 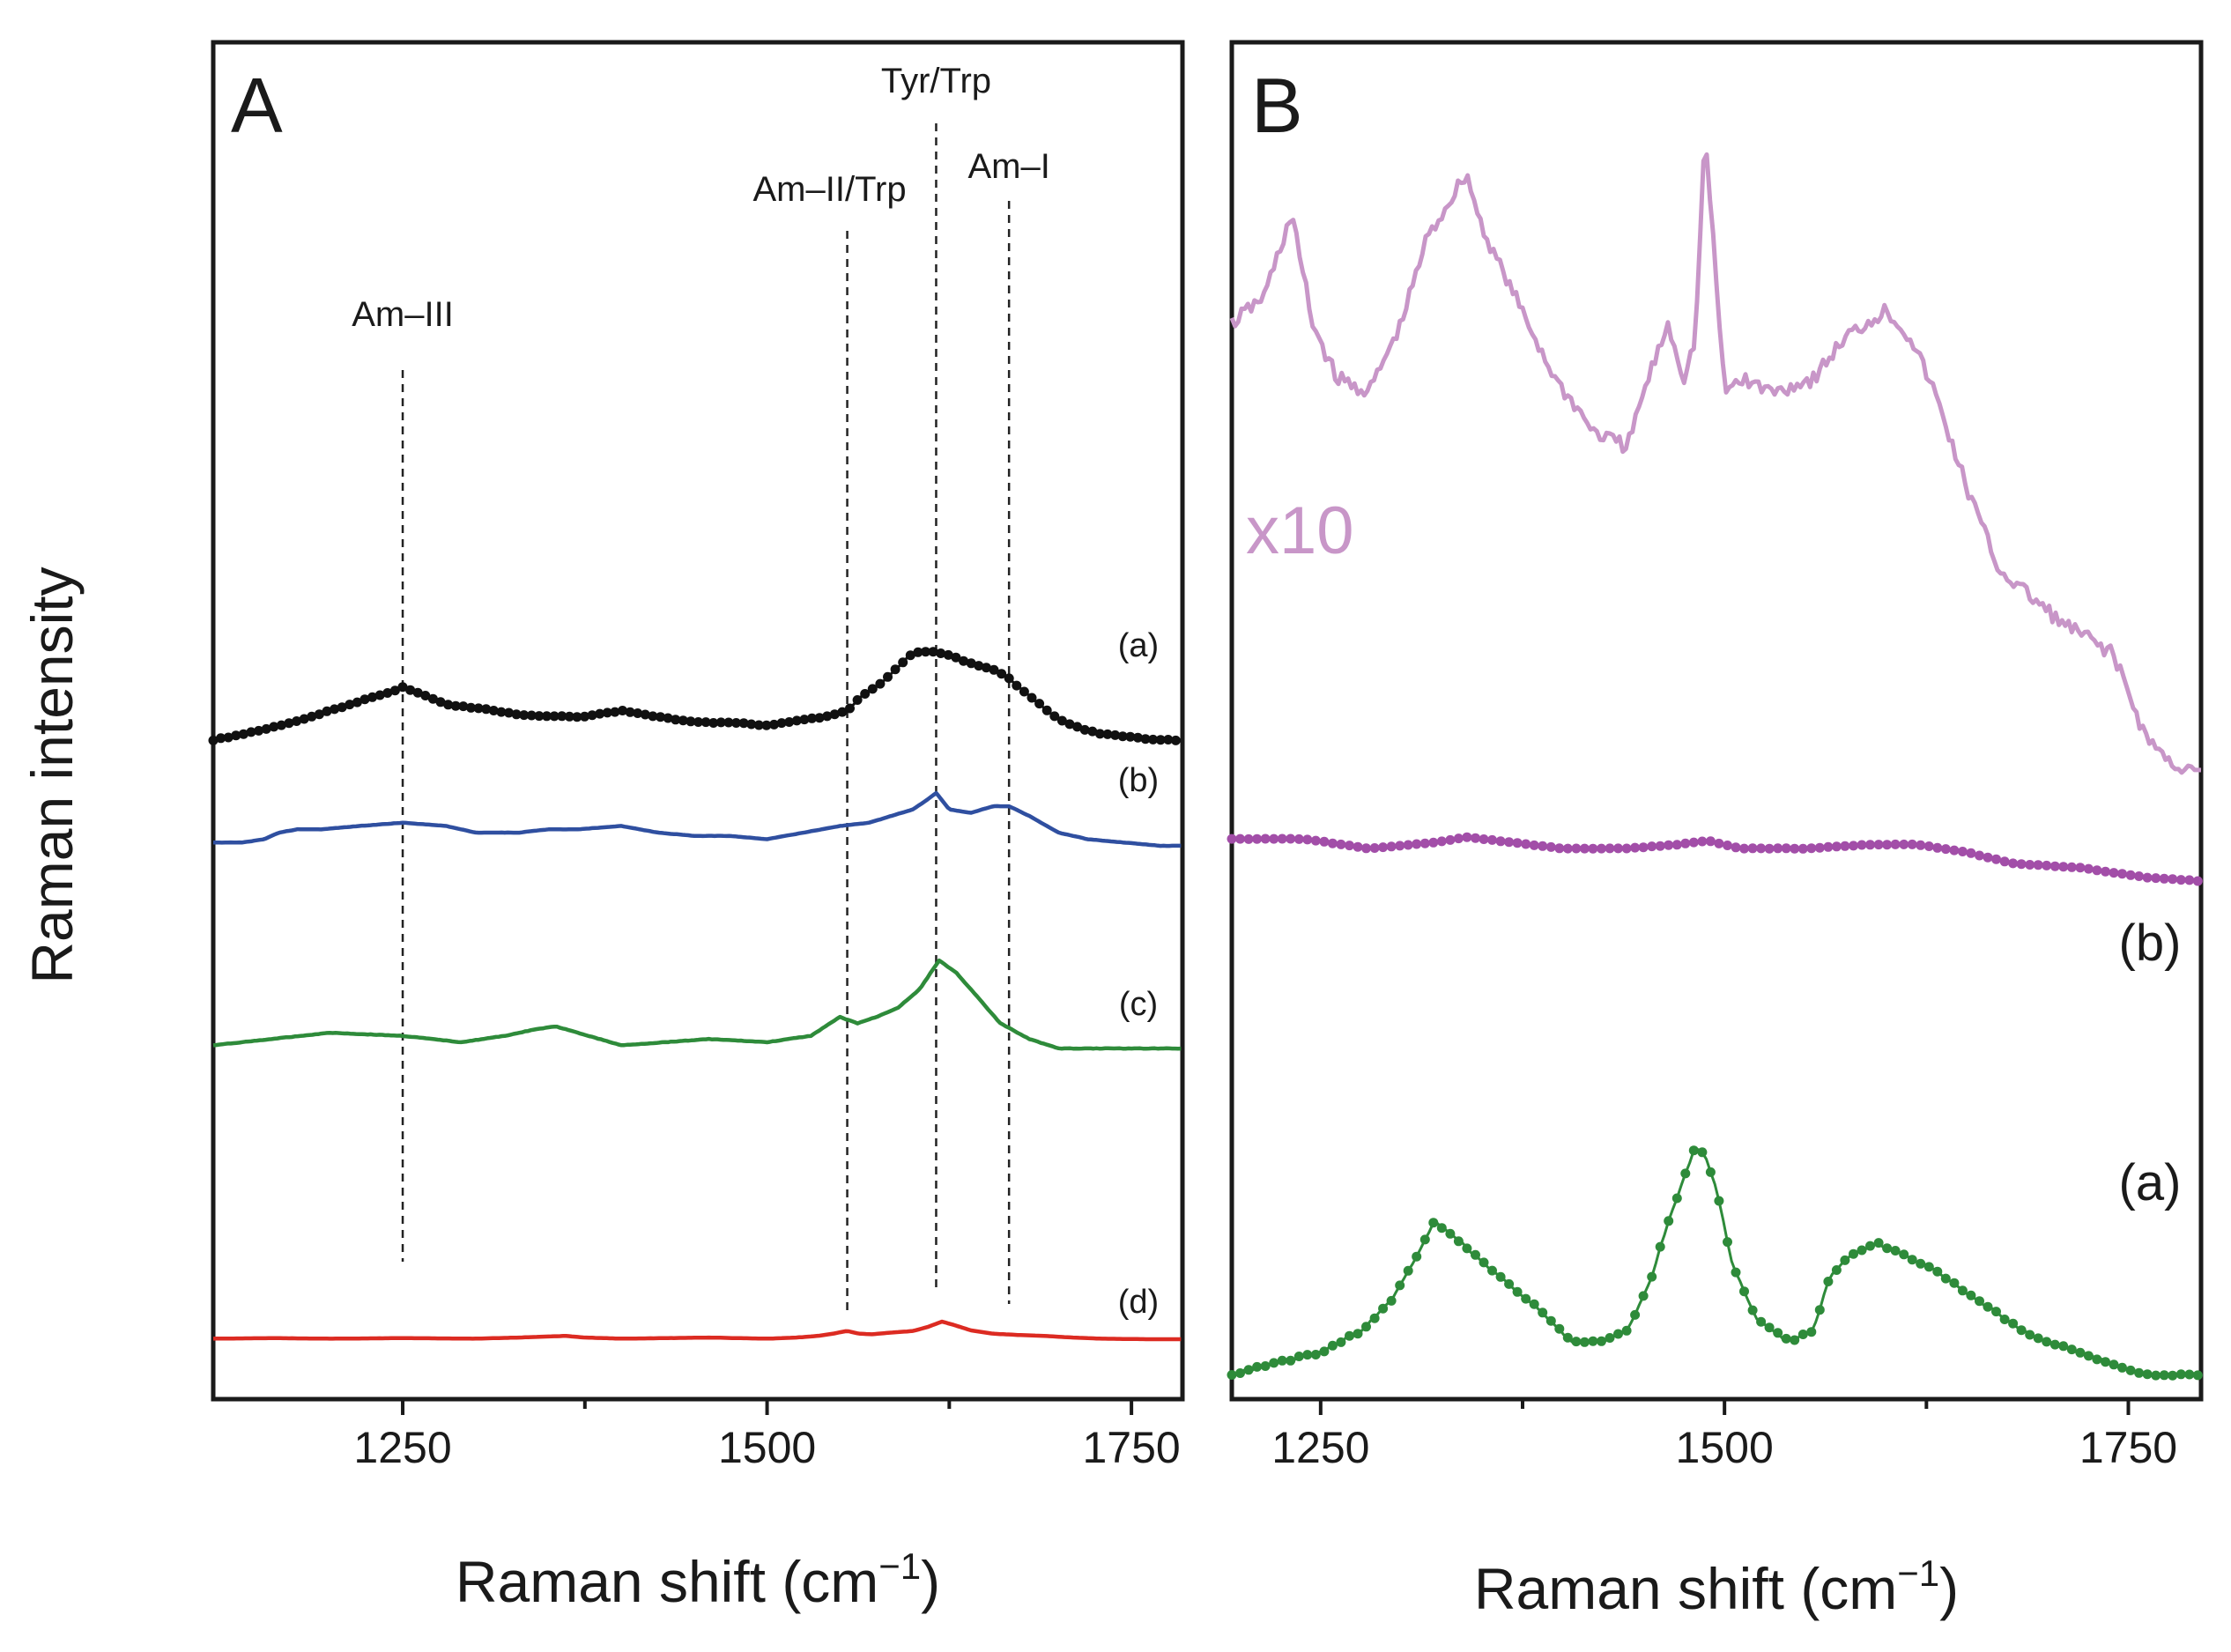 I want to click on panel-a-x-axis: 1250 1500 1750, so click(x=767, y=1435).